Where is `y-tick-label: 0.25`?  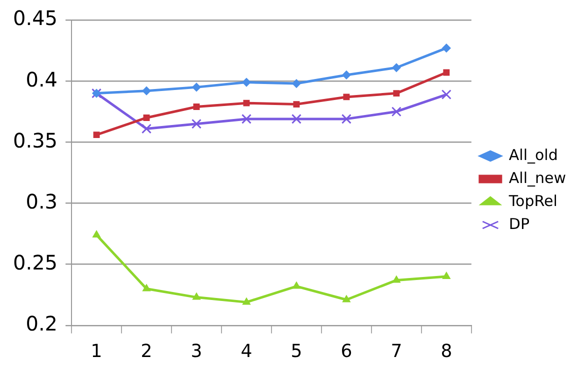 y-tick-label: 0.25 is located at coordinates (35, 262).